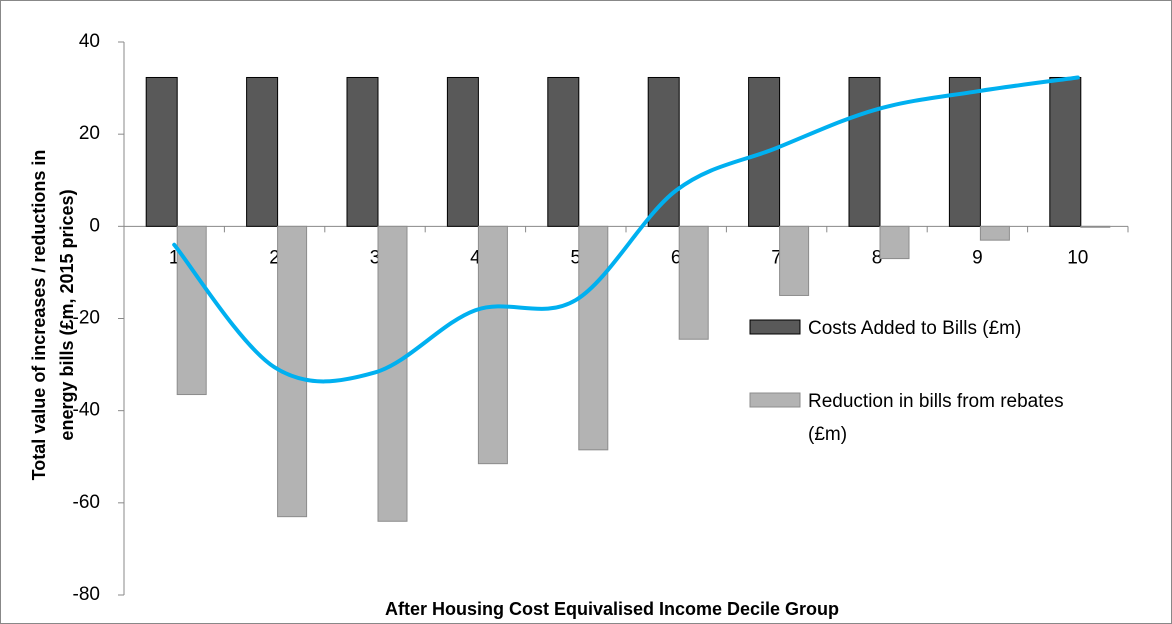  What do you see at coordinates (576, 257) in the screenshot?
I see `x-tick-label: 5` at bounding box center [576, 257].